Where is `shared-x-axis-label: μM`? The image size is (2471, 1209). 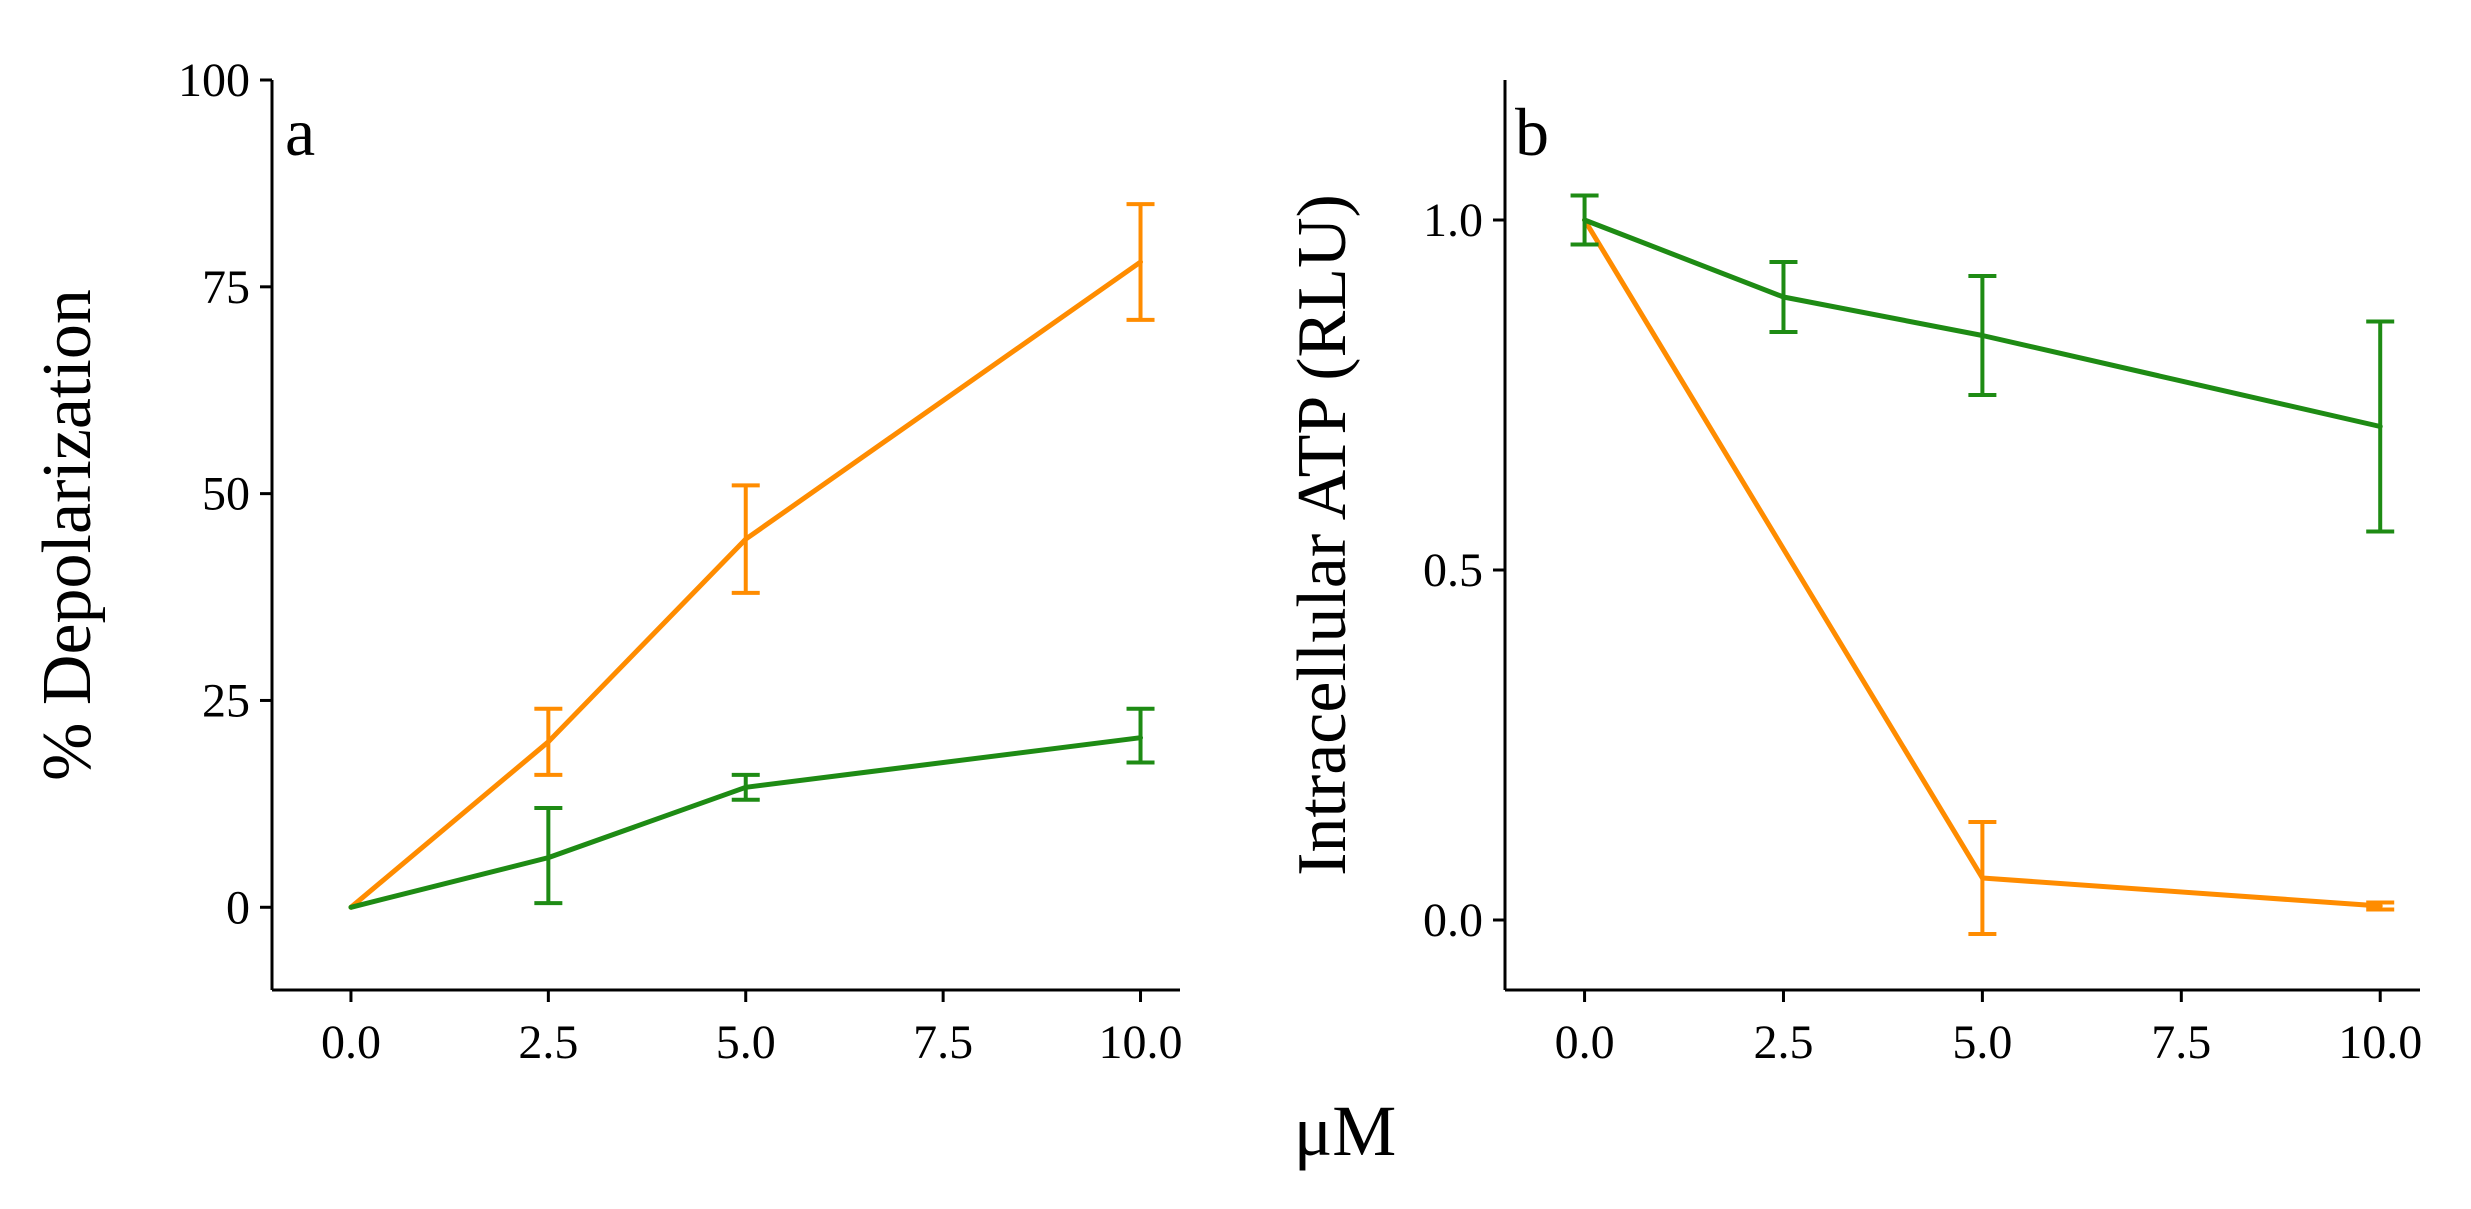
shared-x-axis-label: μM is located at coordinates (1345, 1131).